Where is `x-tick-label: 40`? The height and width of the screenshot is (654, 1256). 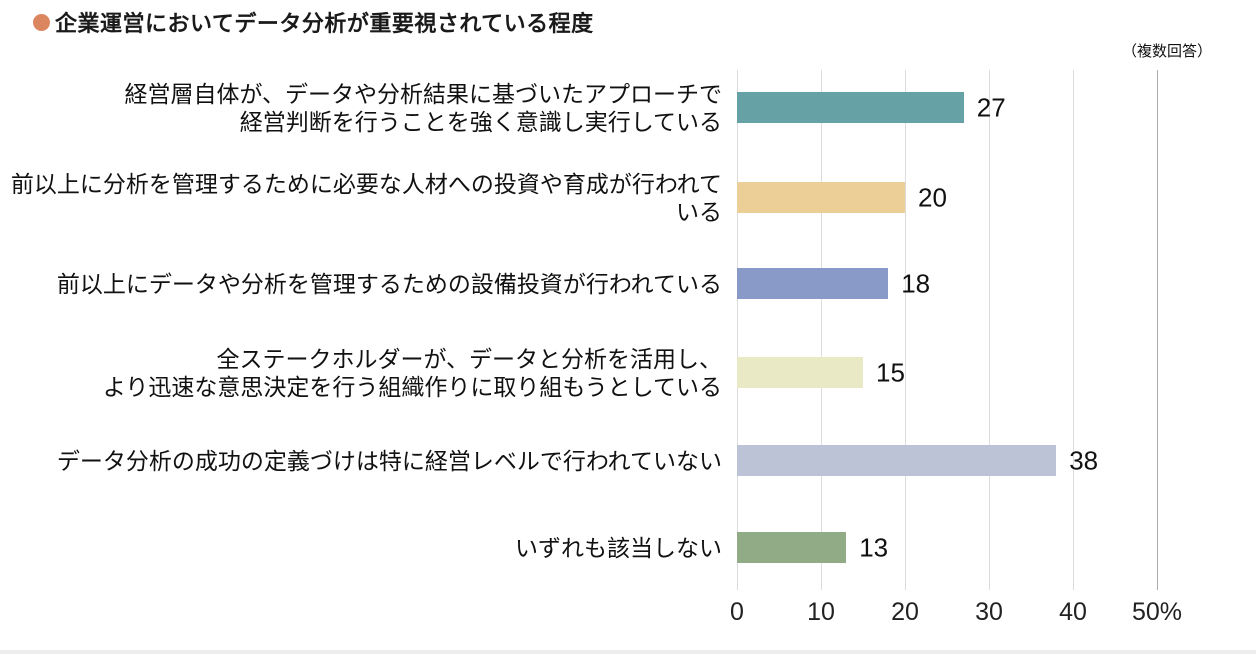
x-tick-label: 40 is located at coordinates (1073, 612).